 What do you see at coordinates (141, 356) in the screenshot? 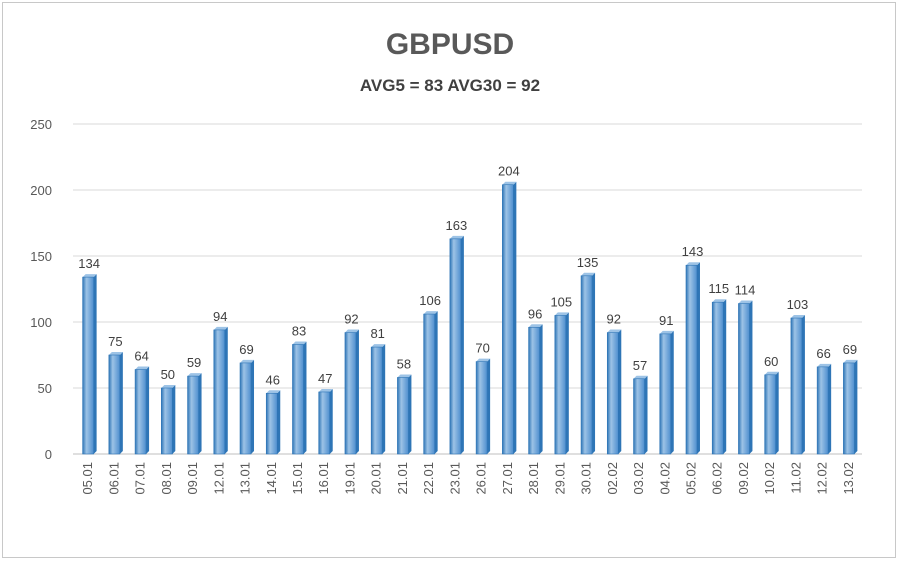
I see `data-label: 64` at bounding box center [141, 356].